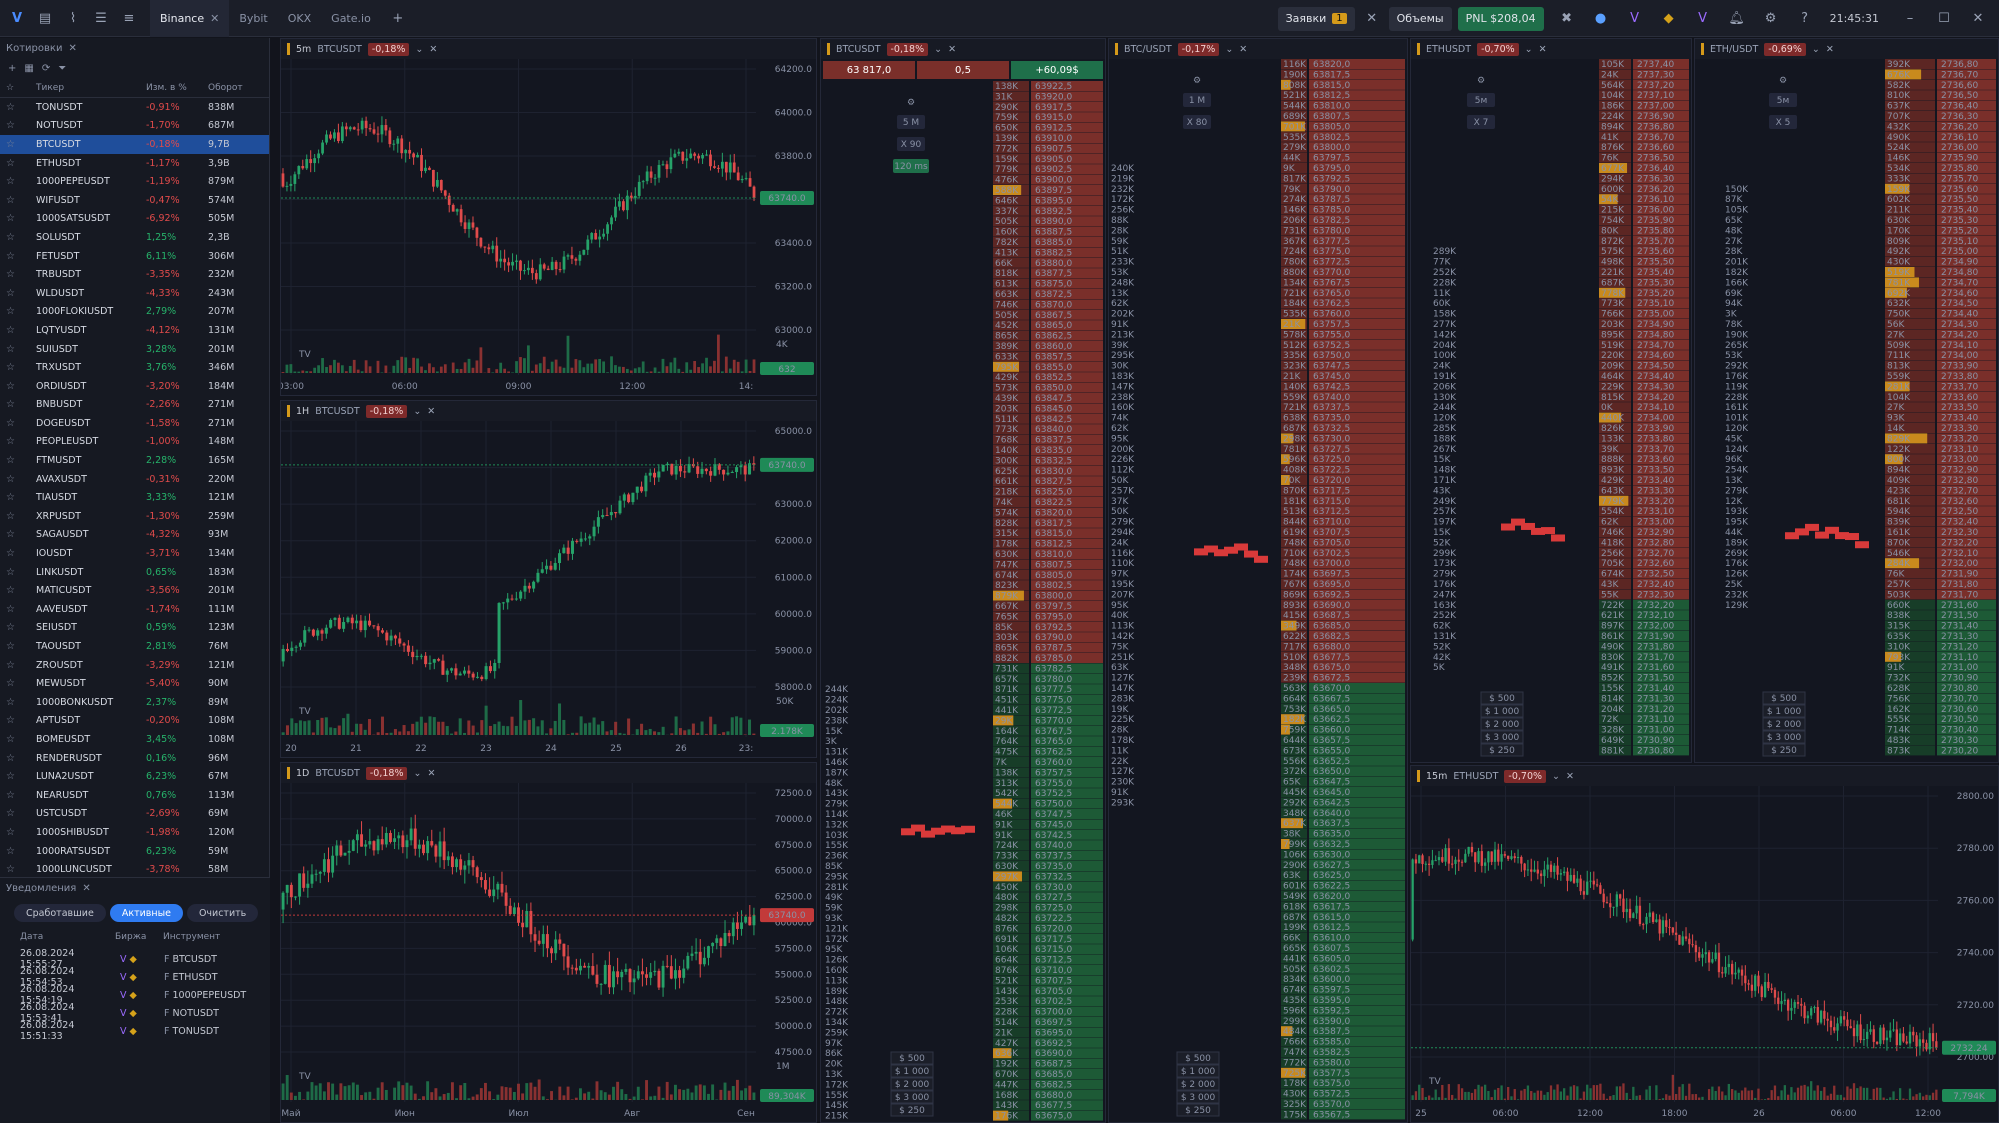 Image resolution: width=1999 pixels, height=1123 pixels. I want to click on quote-row: ☆ MEWUSDT -5,40% 90M, so click(134, 683).